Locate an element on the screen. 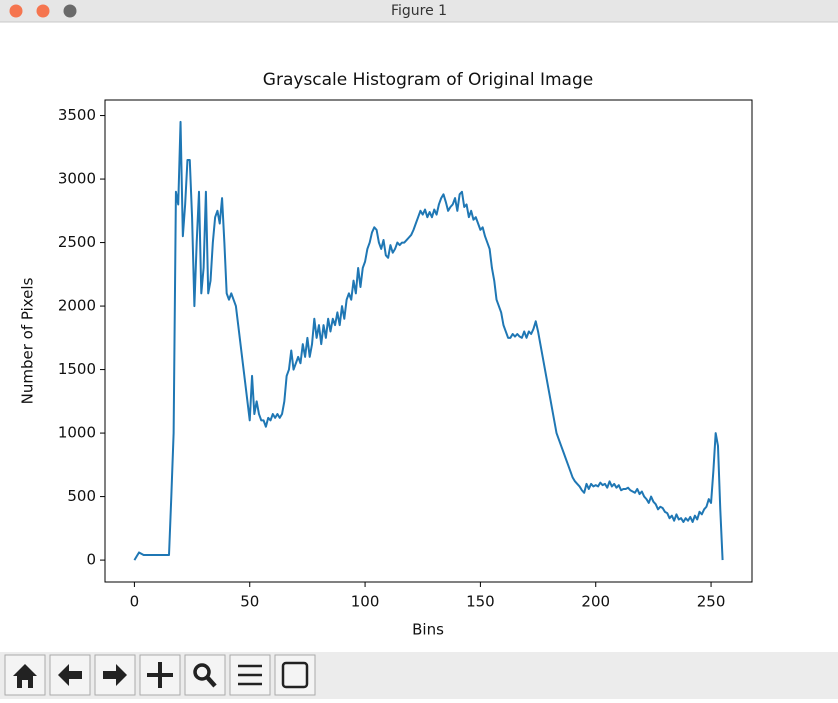 This screenshot has width=838, height=703. zoom-button is located at coordinates (70, 11).